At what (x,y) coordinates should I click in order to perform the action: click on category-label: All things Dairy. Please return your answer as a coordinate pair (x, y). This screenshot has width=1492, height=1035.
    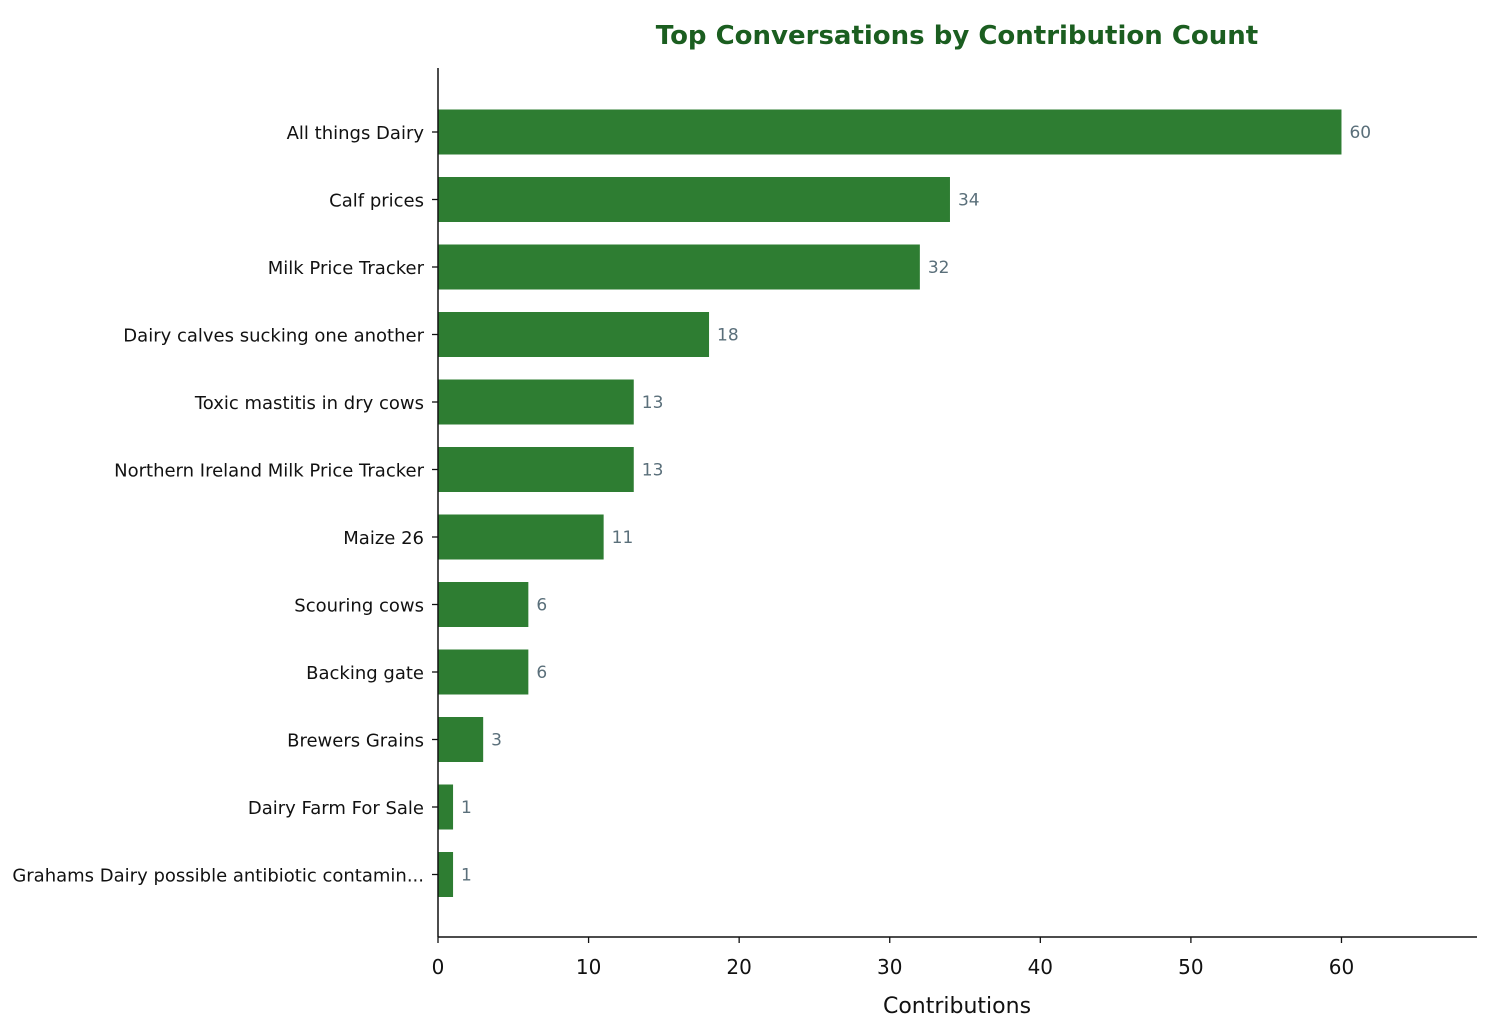
    Looking at the image, I should click on (356, 133).